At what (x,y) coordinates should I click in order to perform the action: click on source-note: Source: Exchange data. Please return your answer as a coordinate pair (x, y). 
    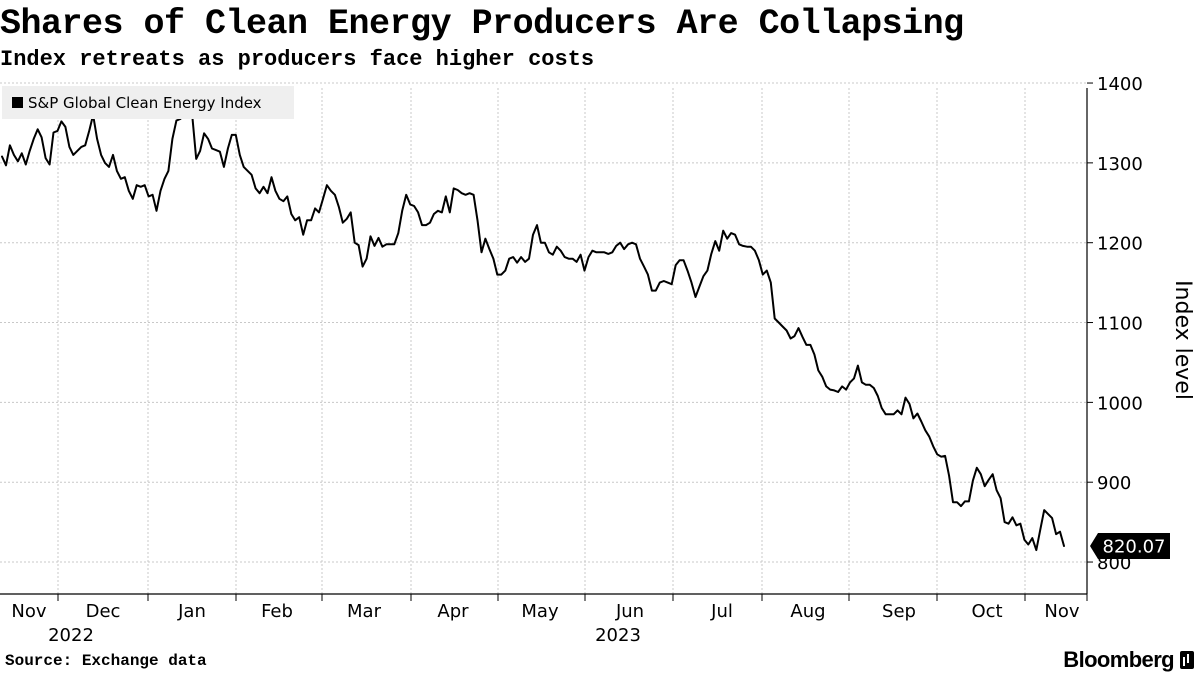
    Looking at the image, I should click on (106, 661).